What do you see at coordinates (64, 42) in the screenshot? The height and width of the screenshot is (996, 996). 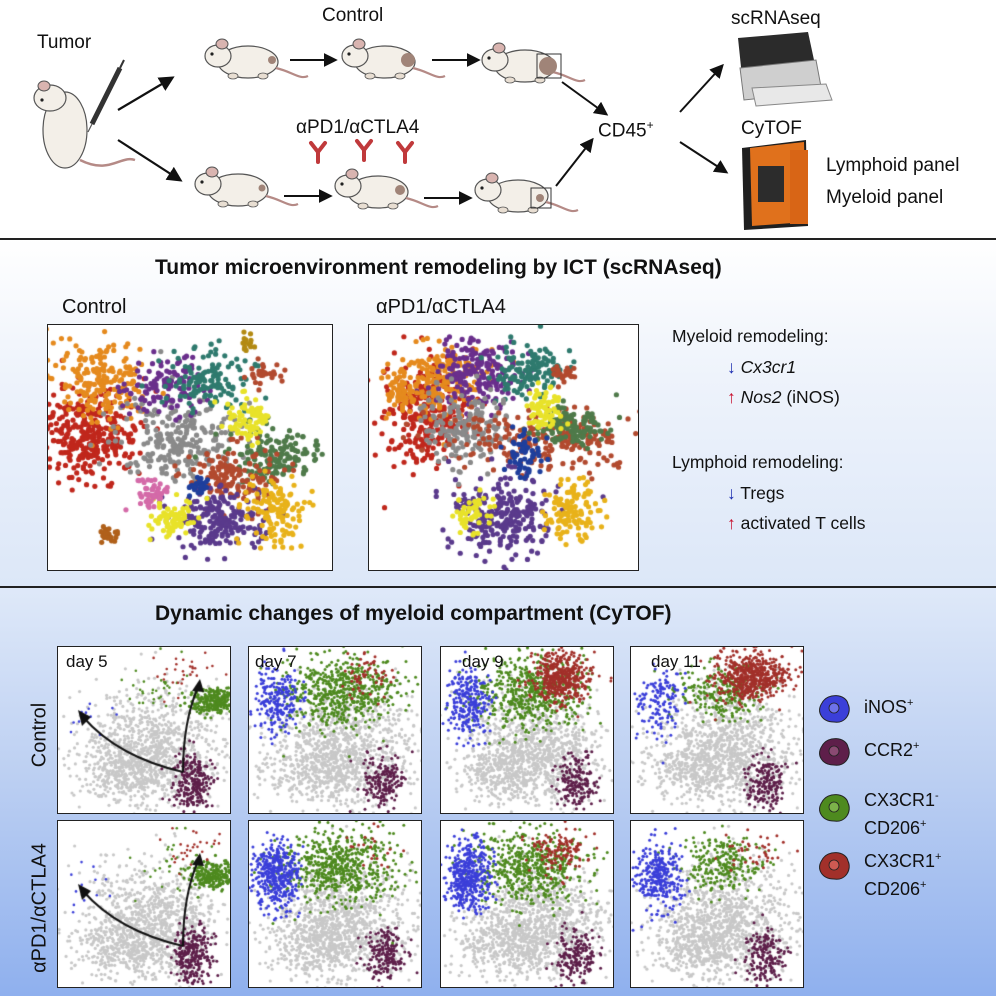 I see `tumor-label: Tumor` at bounding box center [64, 42].